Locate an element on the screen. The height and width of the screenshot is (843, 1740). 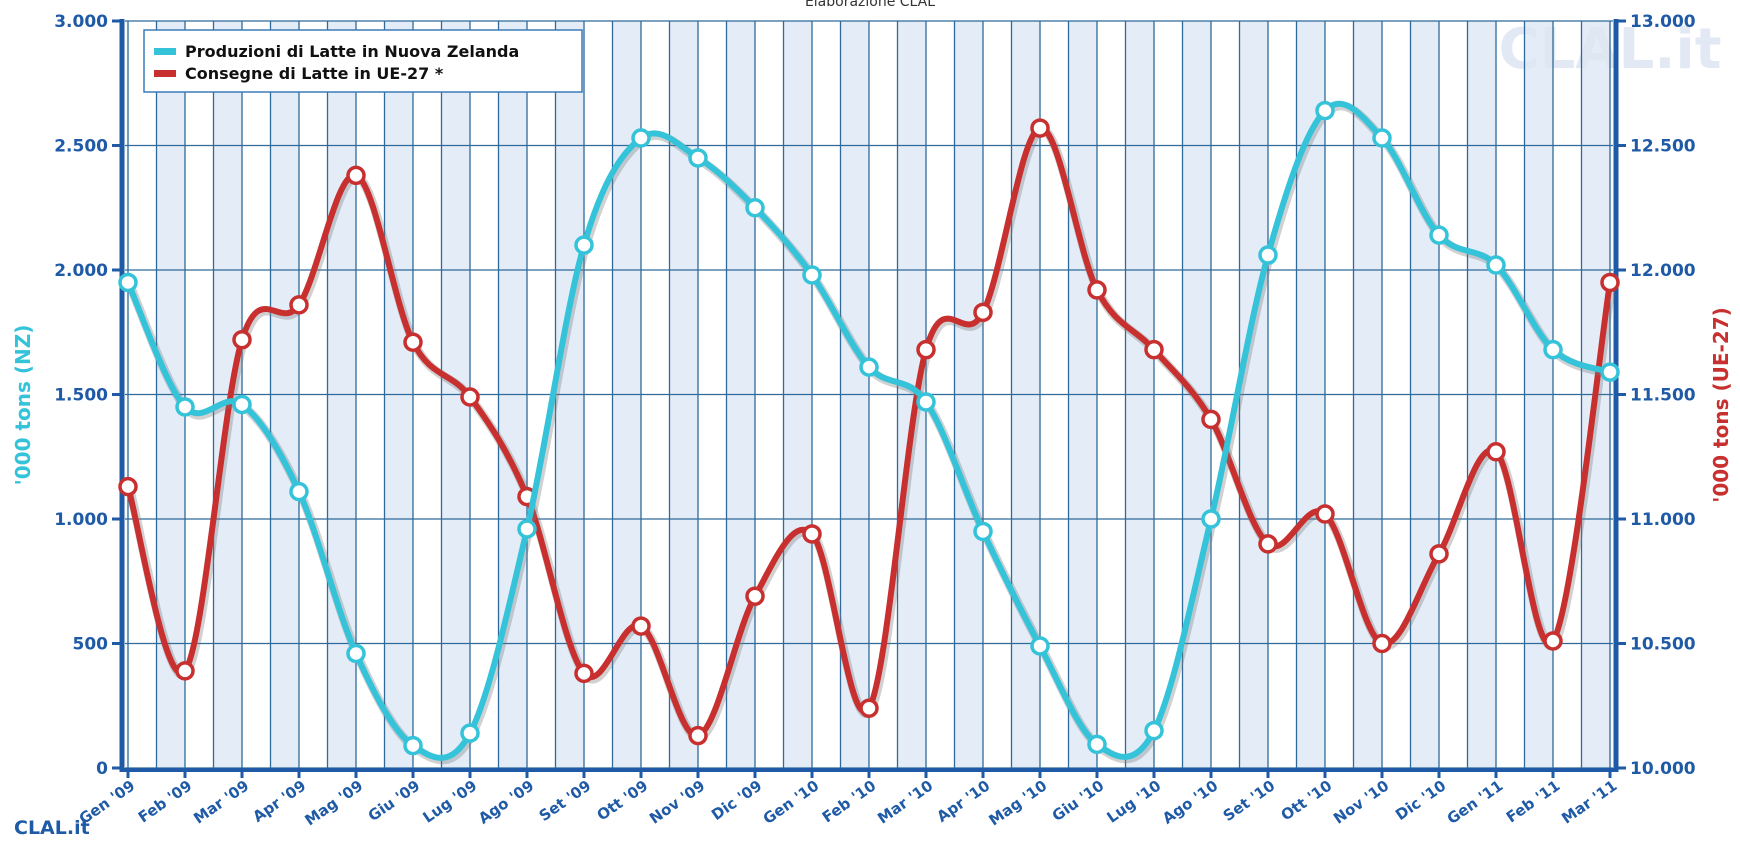
left-tick-label: 1.000 is located at coordinates (81, 520).